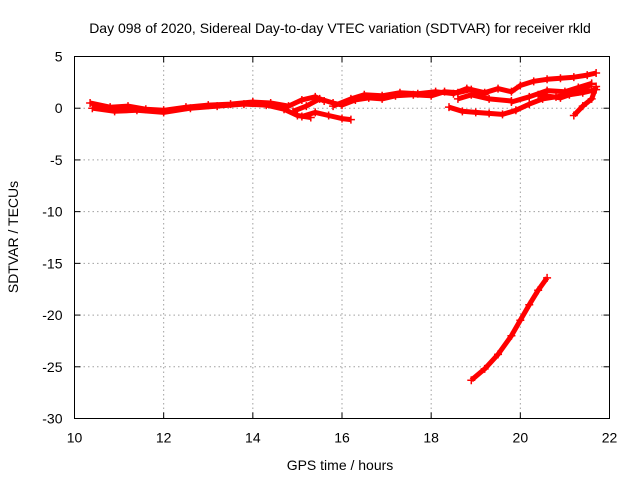  Describe the element at coordinates (52, 315) in the screenshot. I see `y-tick-label: -20` at that location.